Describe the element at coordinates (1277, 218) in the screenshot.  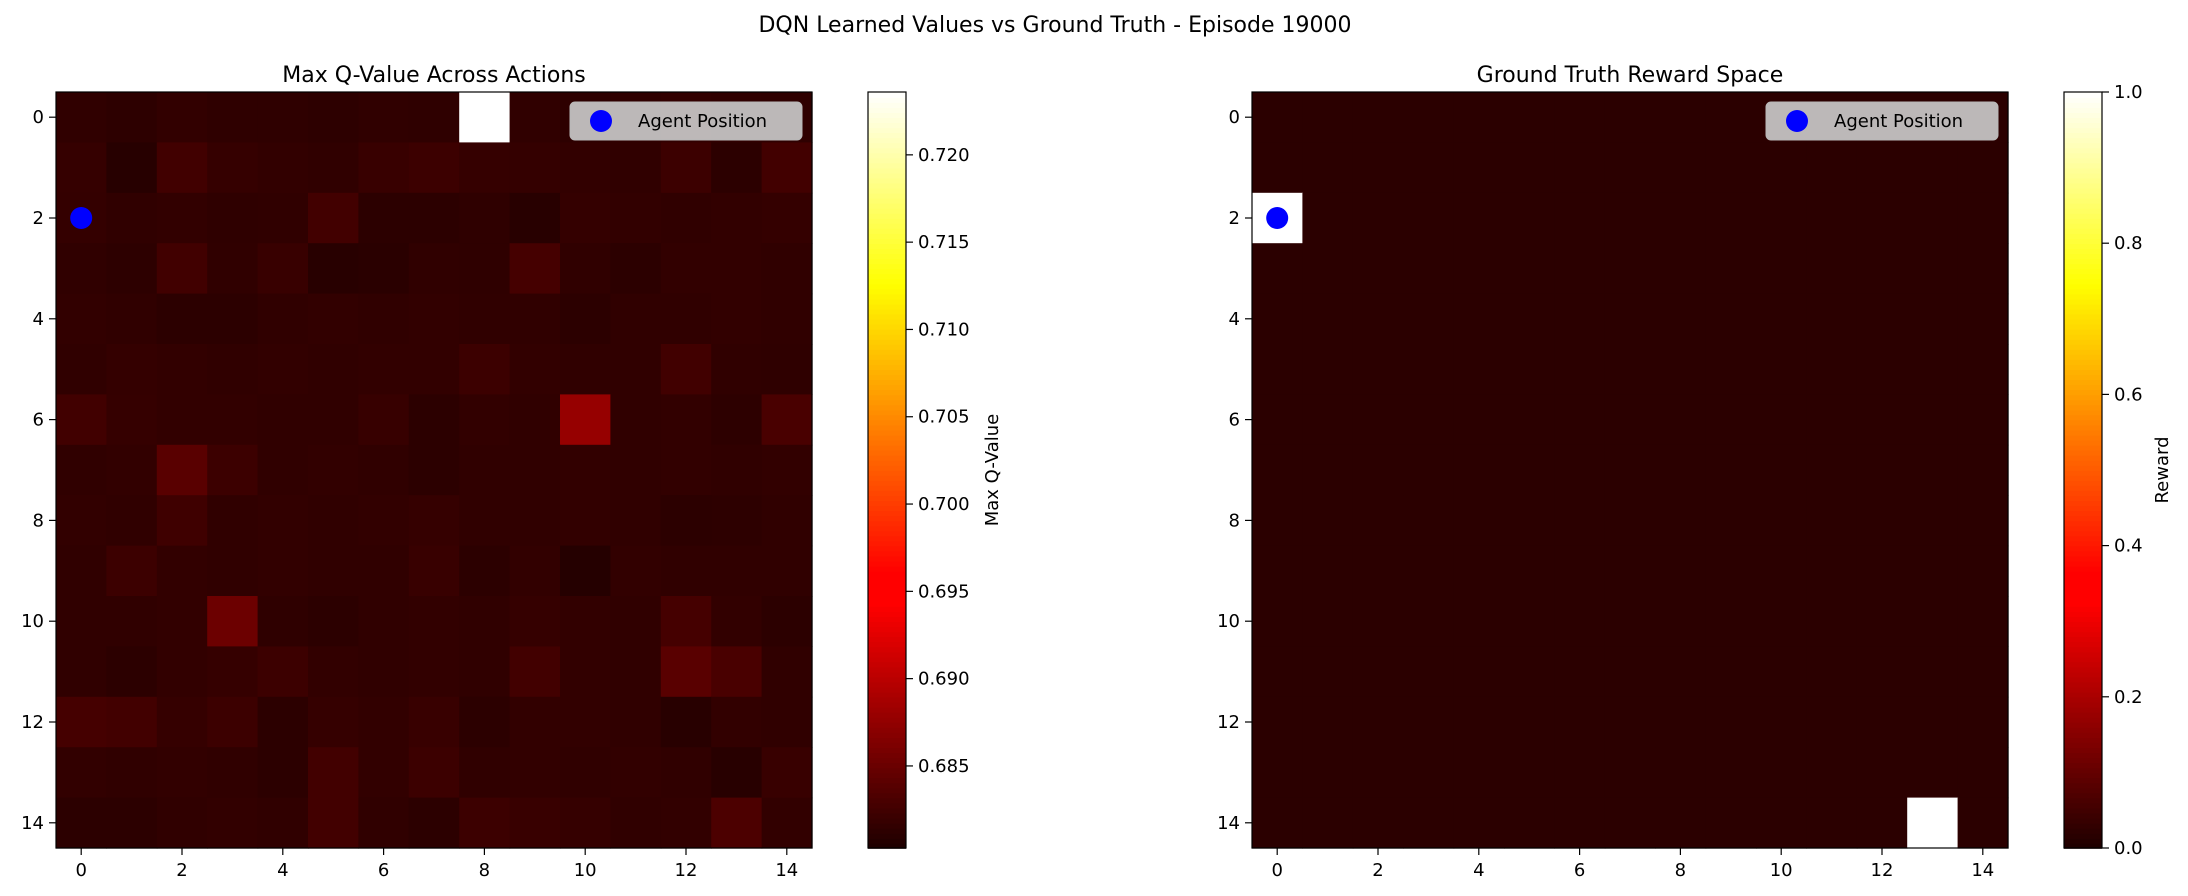
I see `agent-position-marker` at that location.